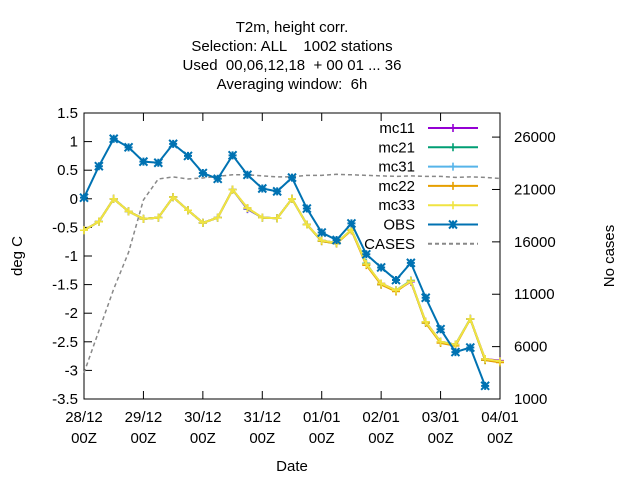 The image size is (640, 480). What do you see at coordinates (65, 285) in the screenshot?
I see `y-tick-label-6: -1.5` at bounding box center [65, 285].